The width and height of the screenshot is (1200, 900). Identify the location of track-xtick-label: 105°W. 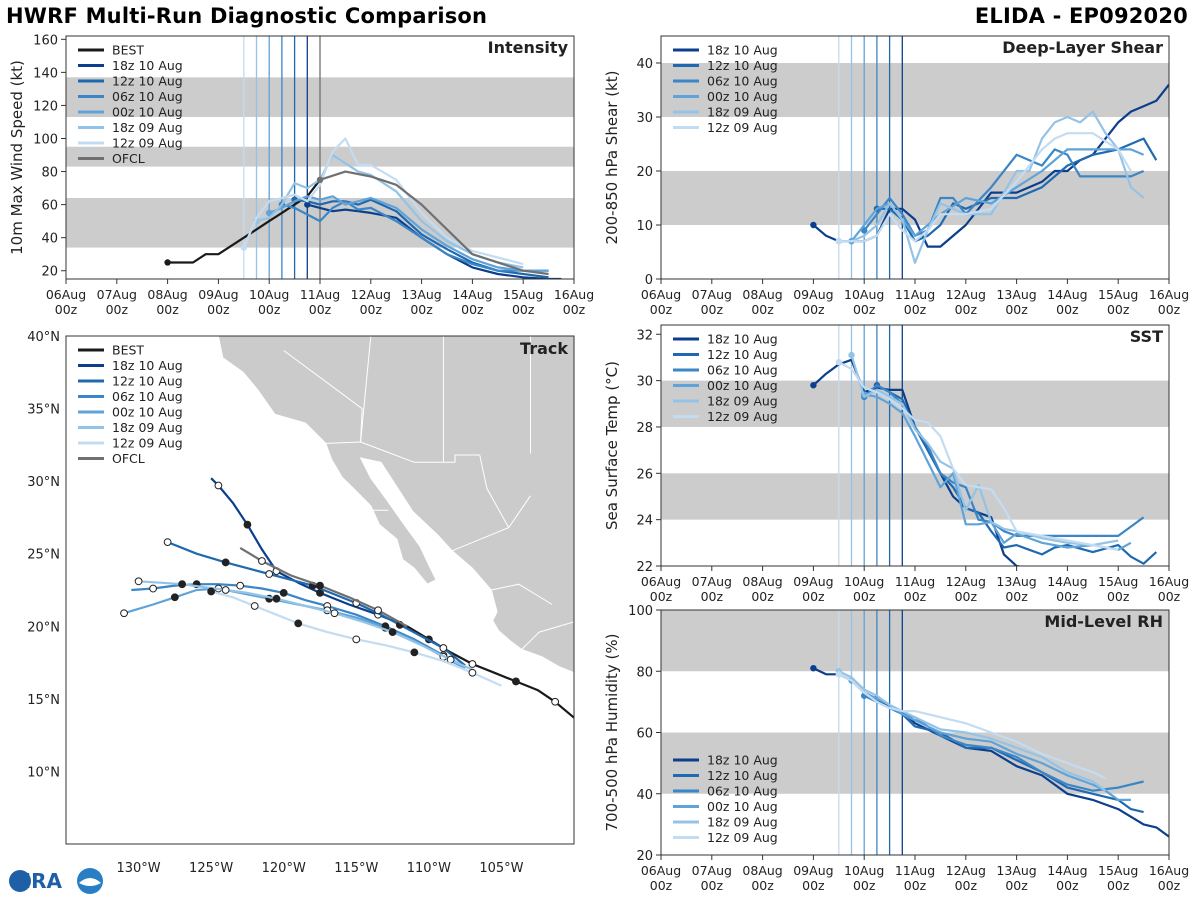
(501, 868).